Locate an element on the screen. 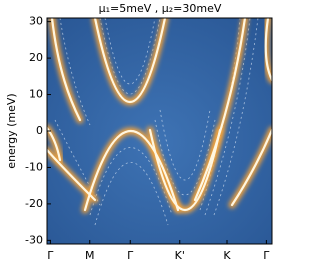  y-tick-label: 10 is located at coordinates (36, 94).